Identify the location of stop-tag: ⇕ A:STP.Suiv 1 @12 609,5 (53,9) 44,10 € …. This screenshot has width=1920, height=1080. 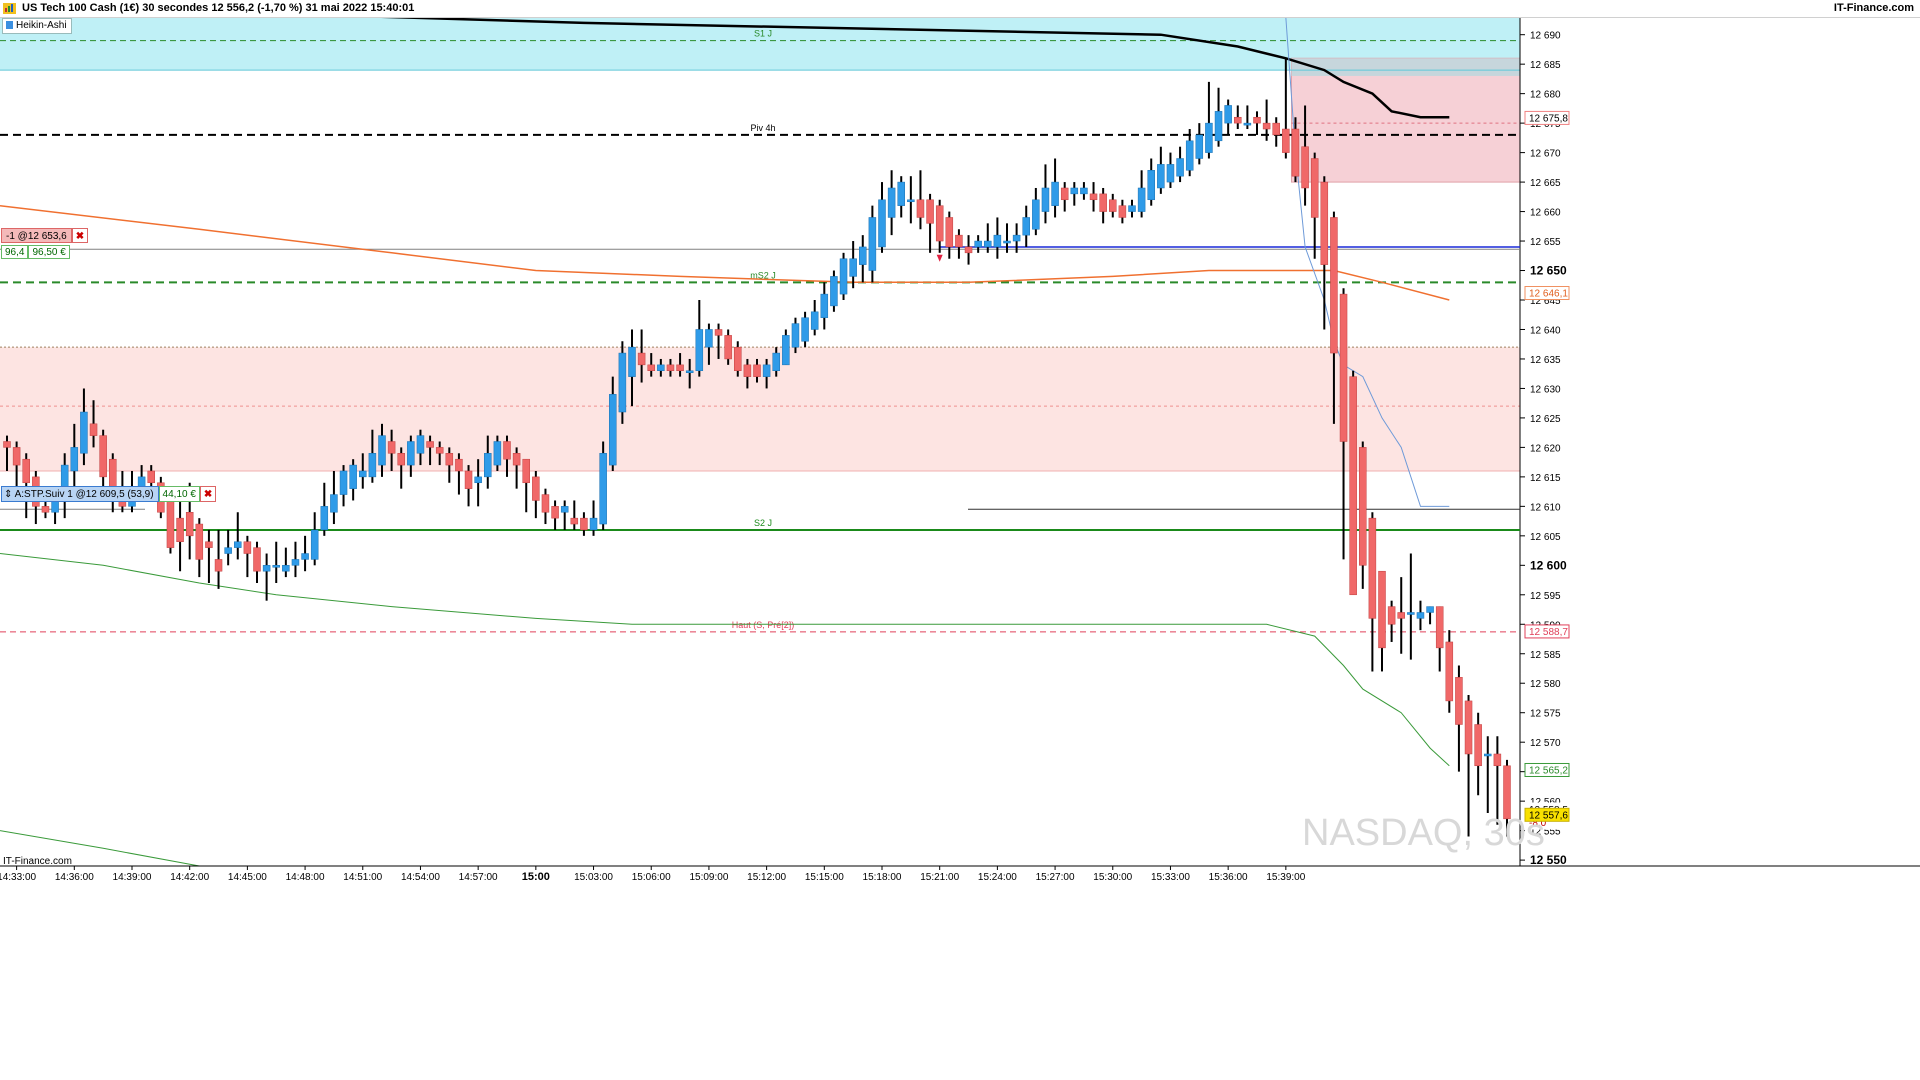
(109, 494).